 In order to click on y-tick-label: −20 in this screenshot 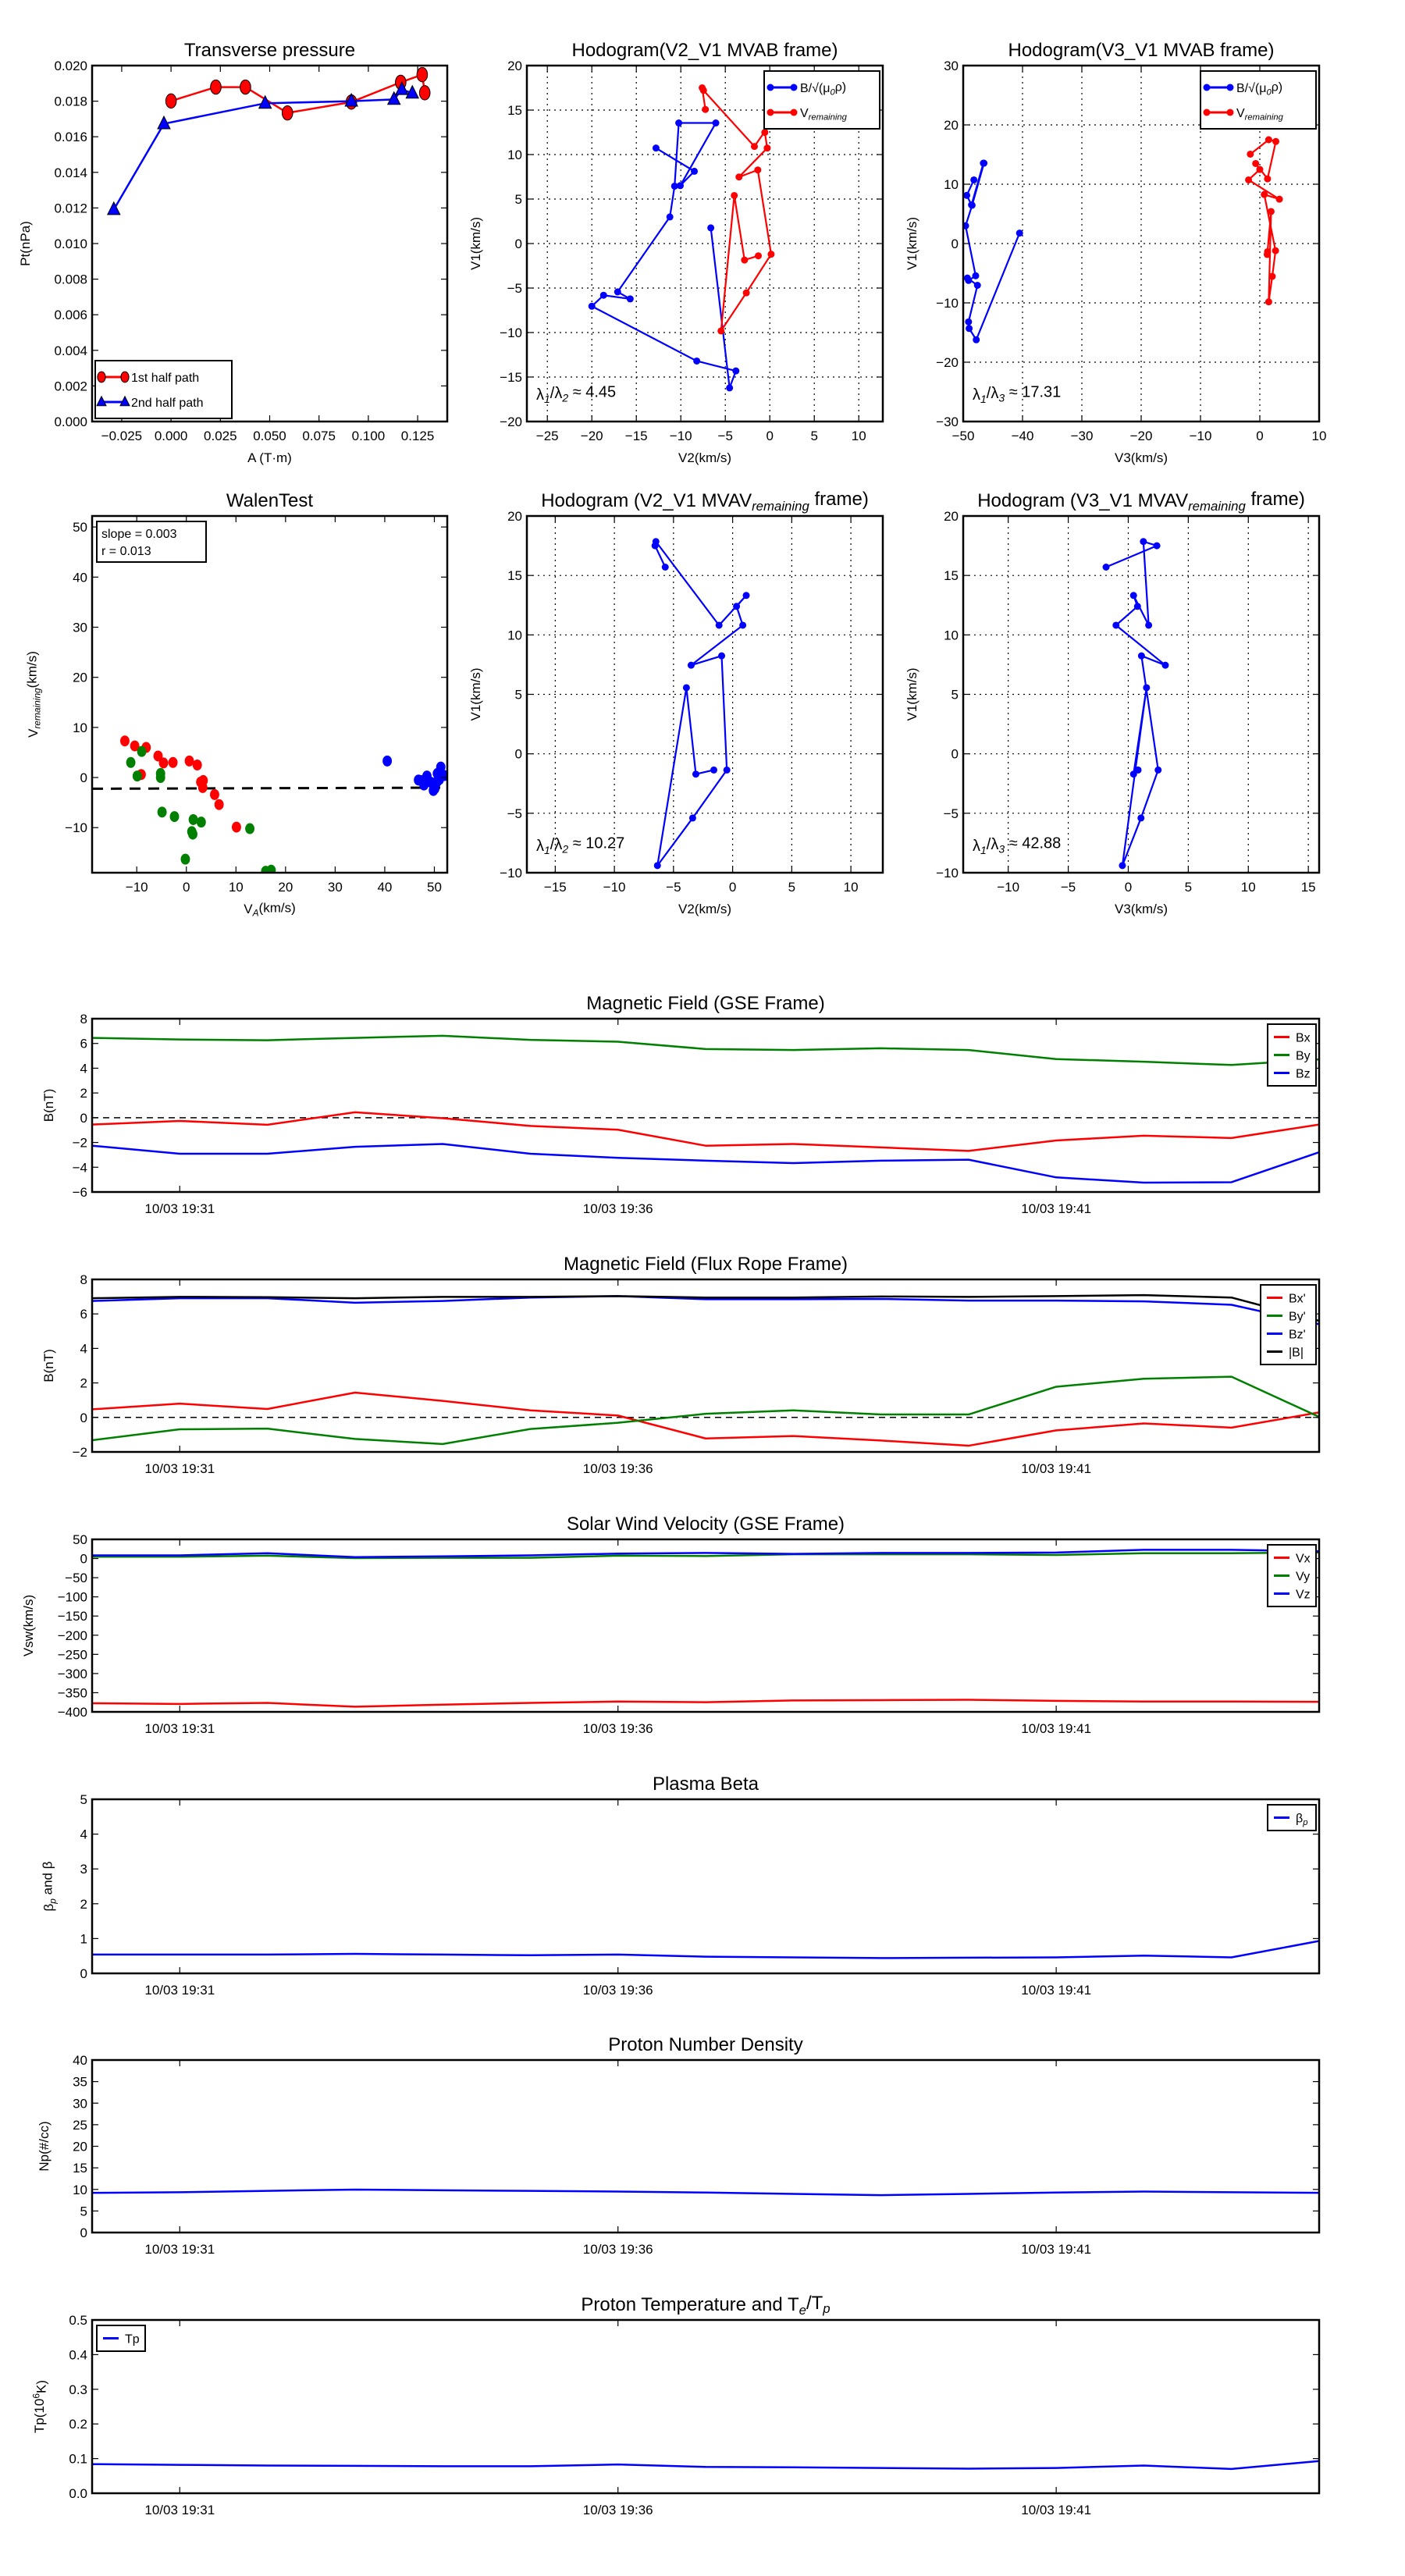, I will do `click(511, 422)`.